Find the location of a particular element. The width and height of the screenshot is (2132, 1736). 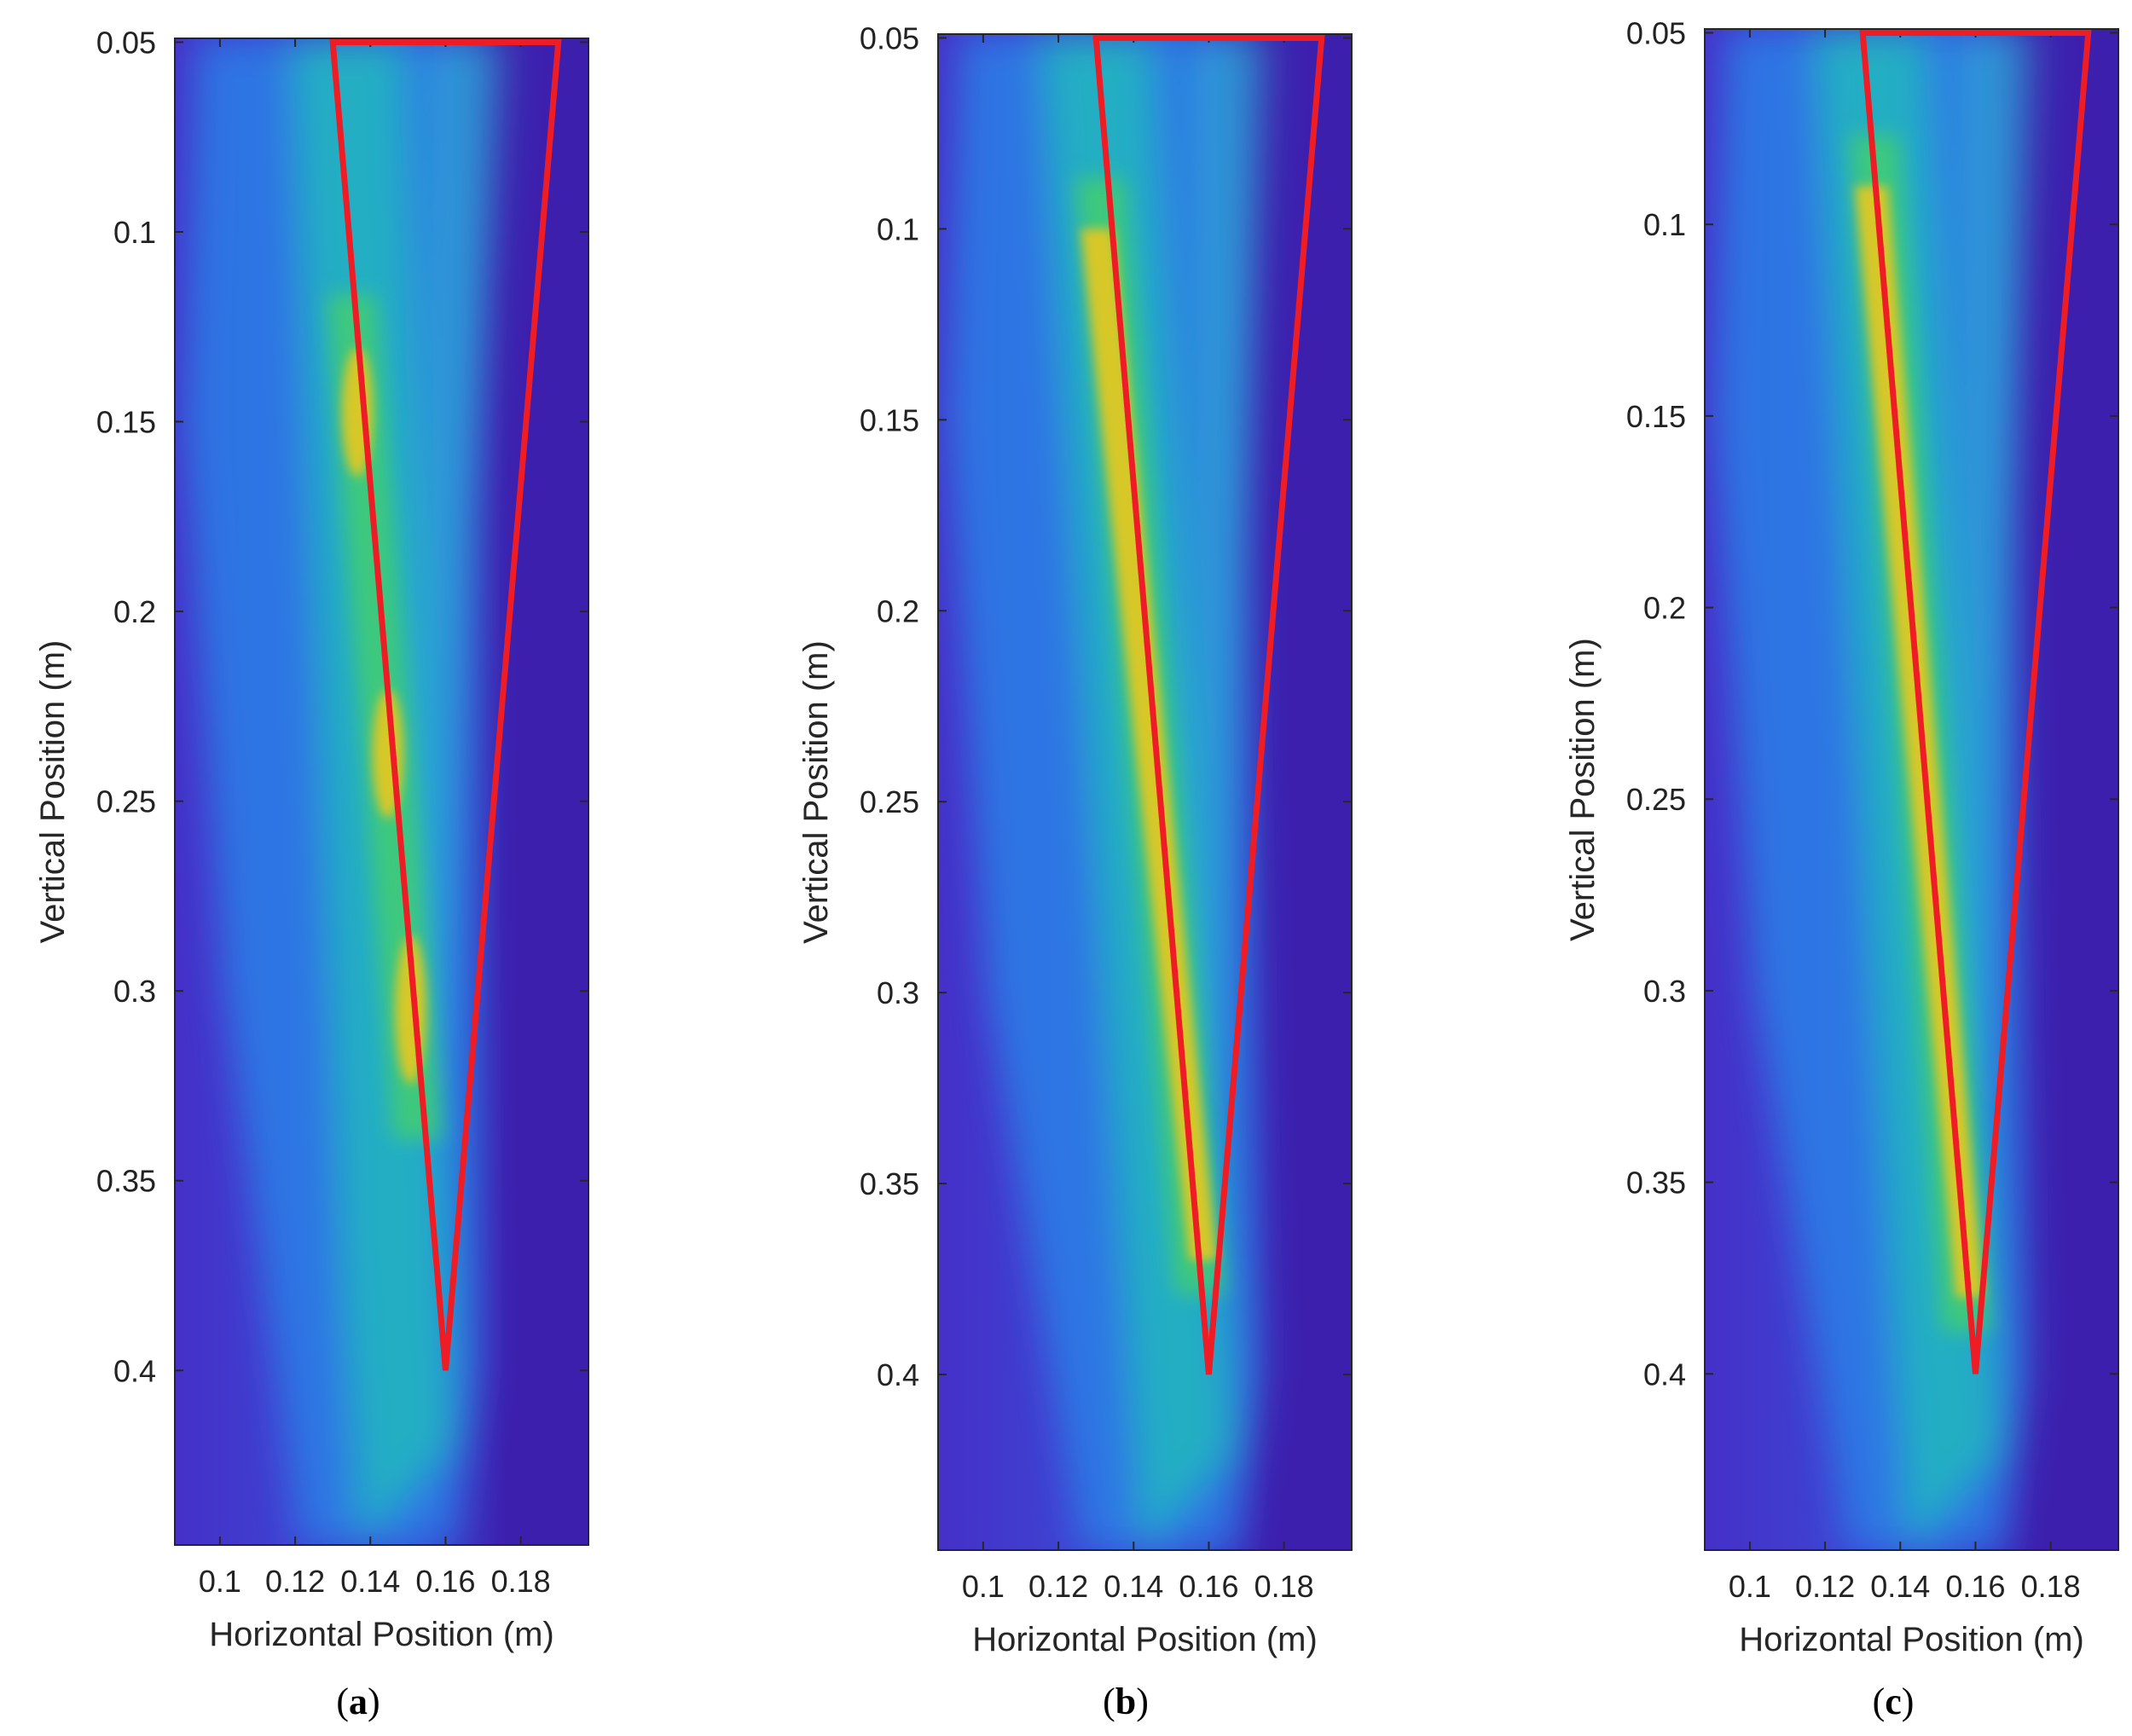

heatmap-spread is located at coordinates (344, 791).